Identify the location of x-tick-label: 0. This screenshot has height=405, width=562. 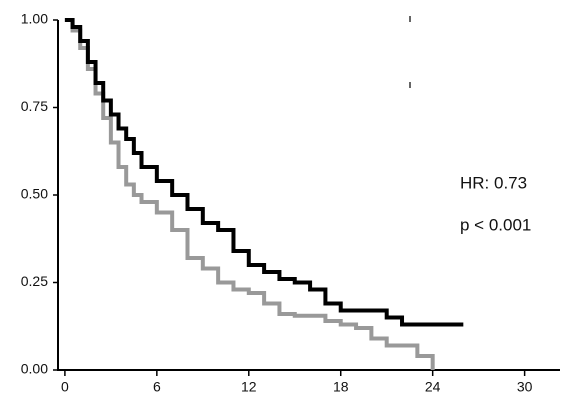
(65, 387).